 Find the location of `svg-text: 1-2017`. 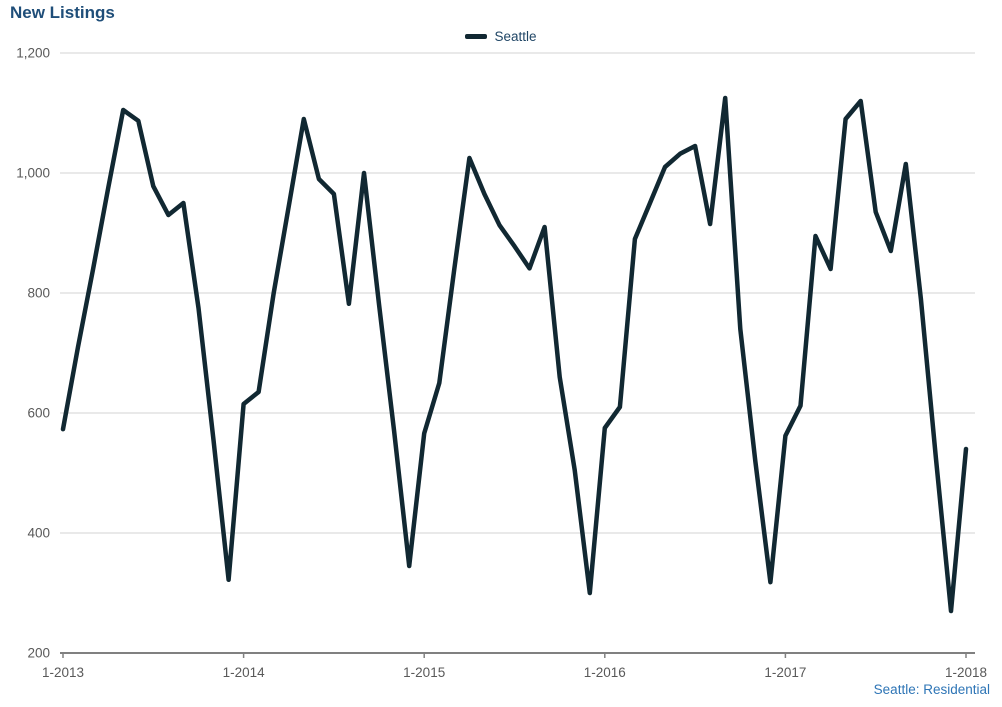

svg-text: 1-2017 is located at coordinates (785, 672).